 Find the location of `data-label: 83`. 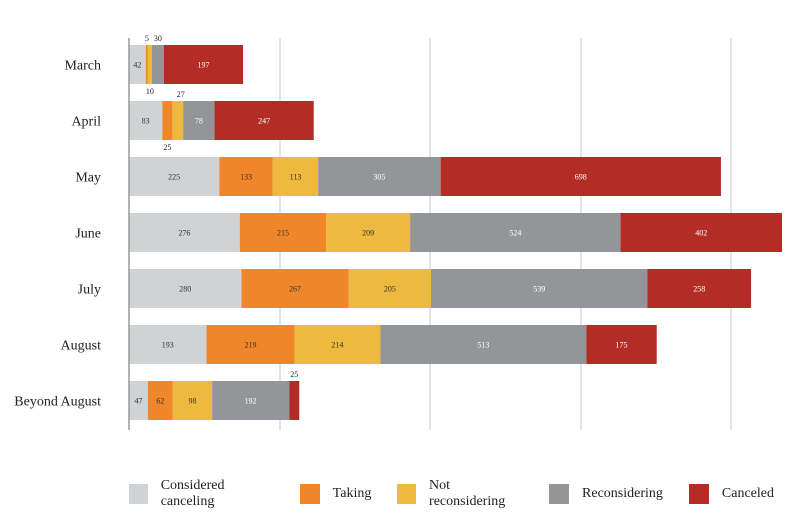

data-label: 83 is located at coordinates (146, 121).